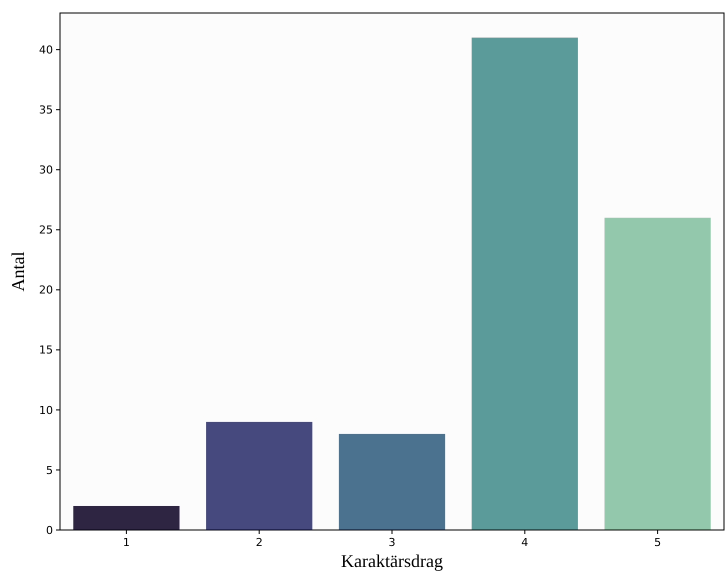 This screenshot has width=725, height=571. Describe the element at coordinates (524, 542) in the screenshot. I see `x-tick-label: 4` at that location.